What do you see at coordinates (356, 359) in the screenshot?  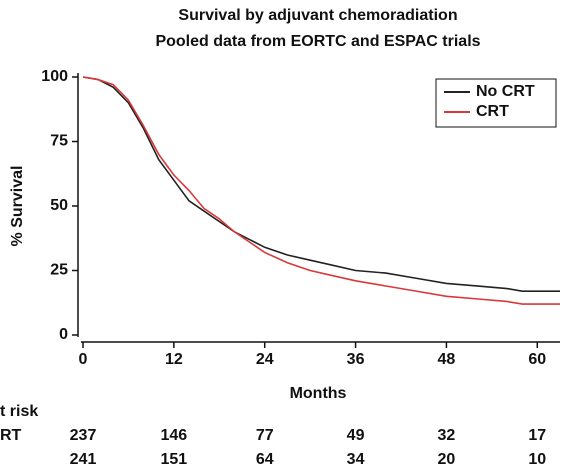 I see `x-tick-label: 36` at bounding box center [356, 359].